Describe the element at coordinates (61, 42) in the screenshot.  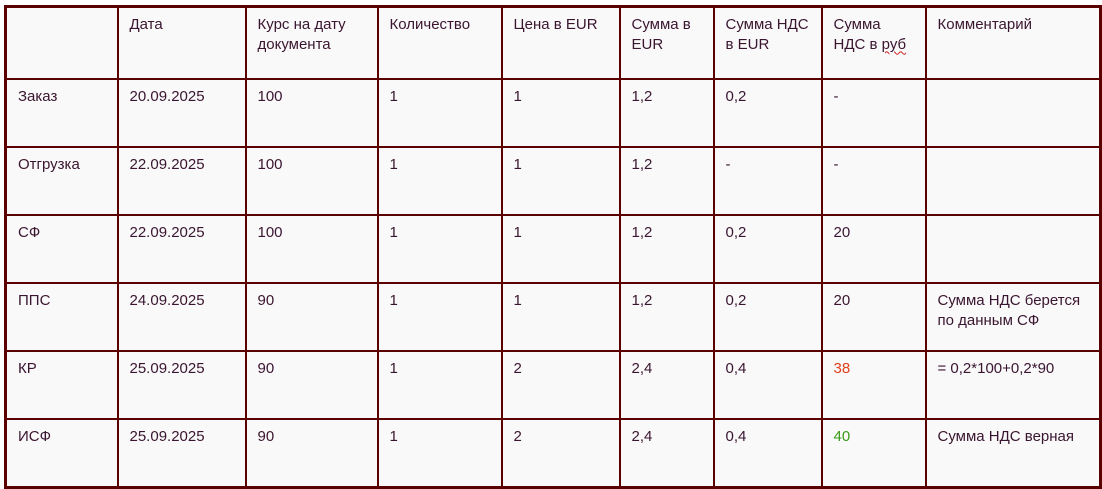
I see `header-cell` at that location.